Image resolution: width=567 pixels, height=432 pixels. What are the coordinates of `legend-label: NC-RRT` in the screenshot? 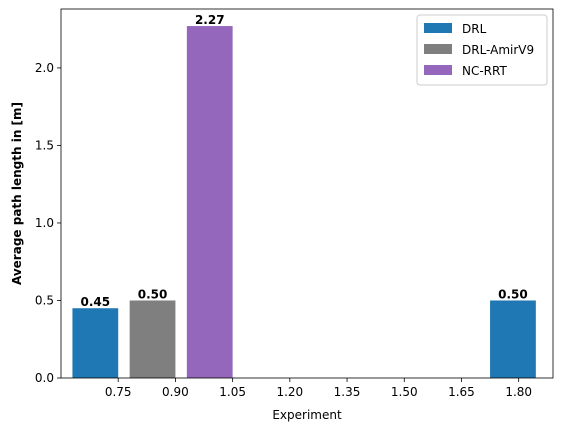 It's located at (484, 71).